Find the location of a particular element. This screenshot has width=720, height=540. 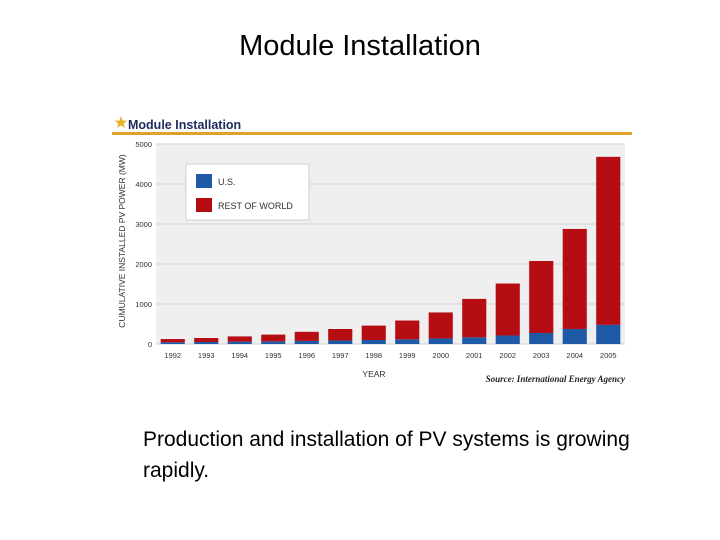

y-tick-label: 4000 is located at coordinates (143, 184).